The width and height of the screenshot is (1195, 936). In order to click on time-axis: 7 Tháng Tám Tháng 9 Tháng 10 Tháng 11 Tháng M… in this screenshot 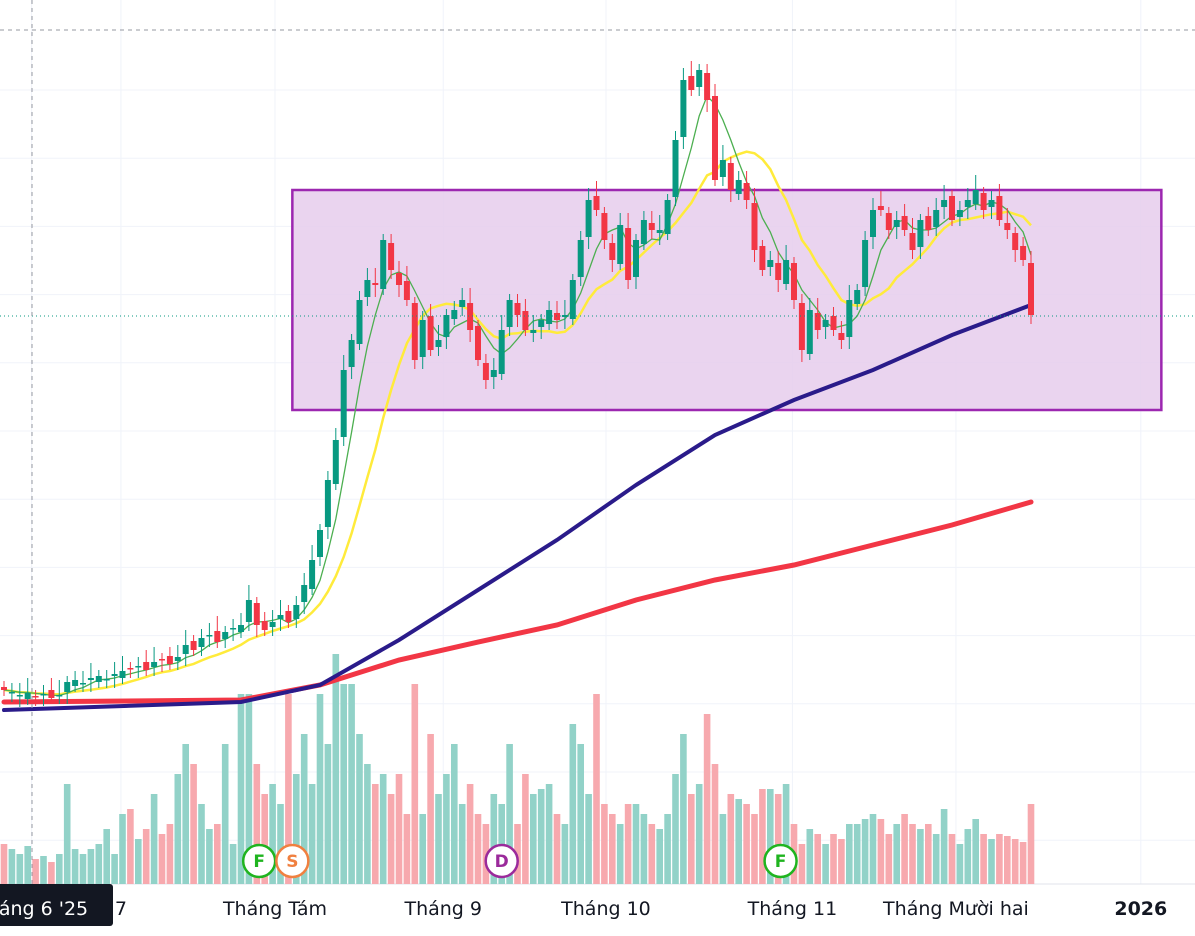, I will do `click(583, 905)`.